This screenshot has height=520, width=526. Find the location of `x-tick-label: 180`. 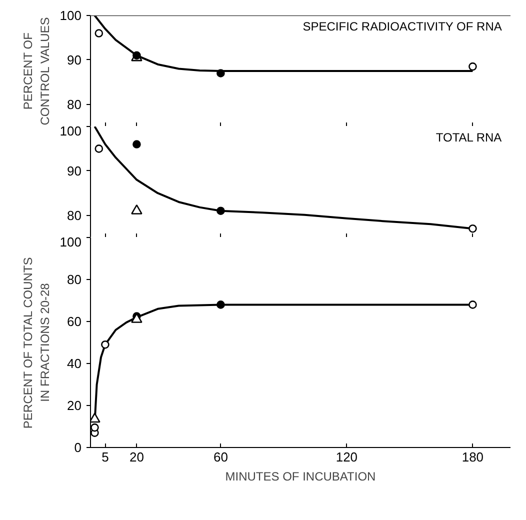

x-tick-label: 180 is located at coordinates (473, 457).